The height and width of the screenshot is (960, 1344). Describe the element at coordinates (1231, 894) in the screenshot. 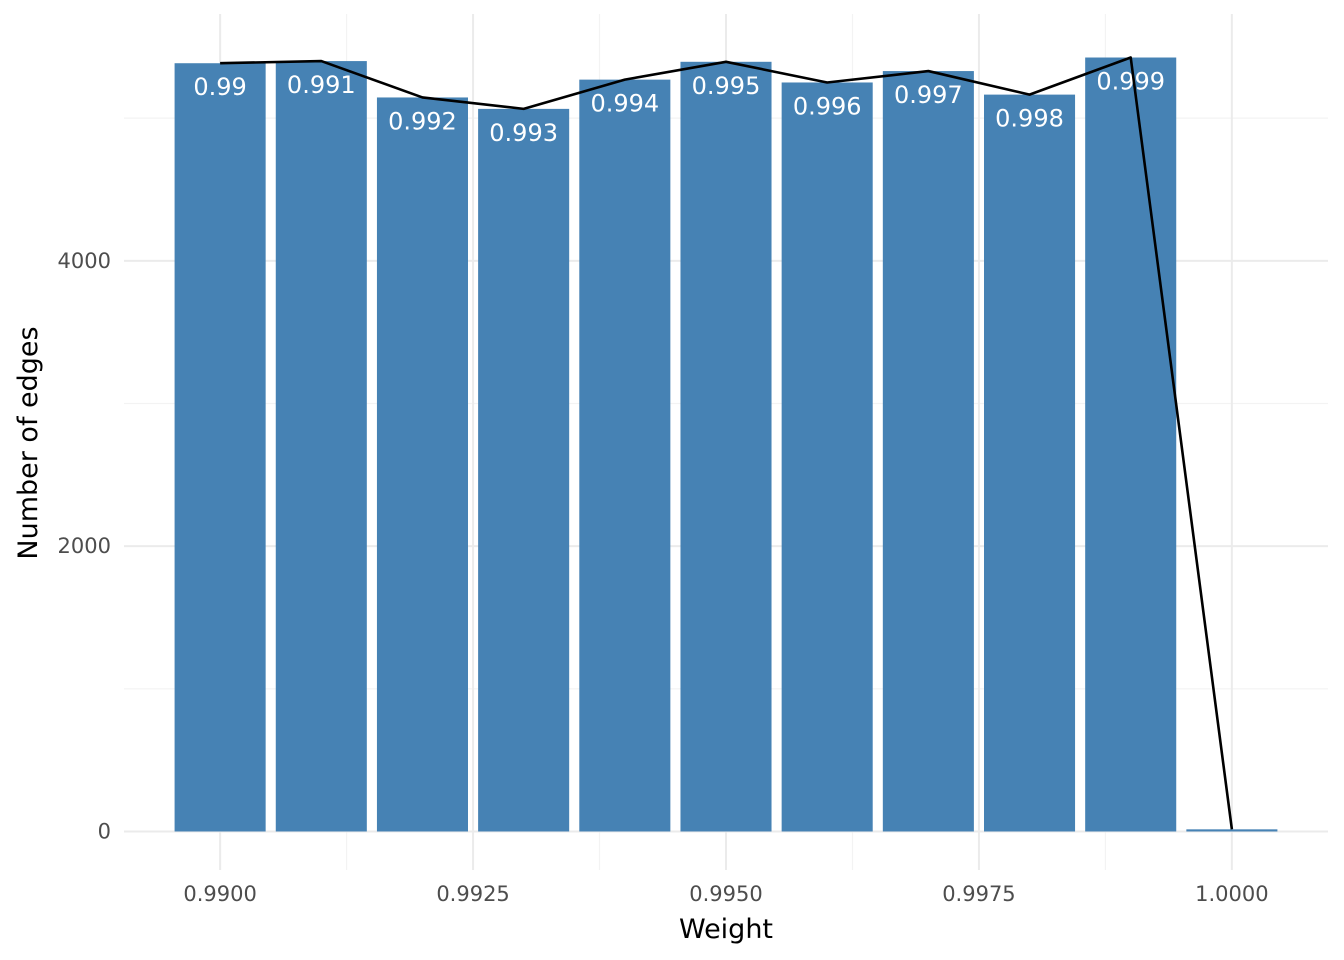

I see `x-tick-label: 1.0000` at that location.